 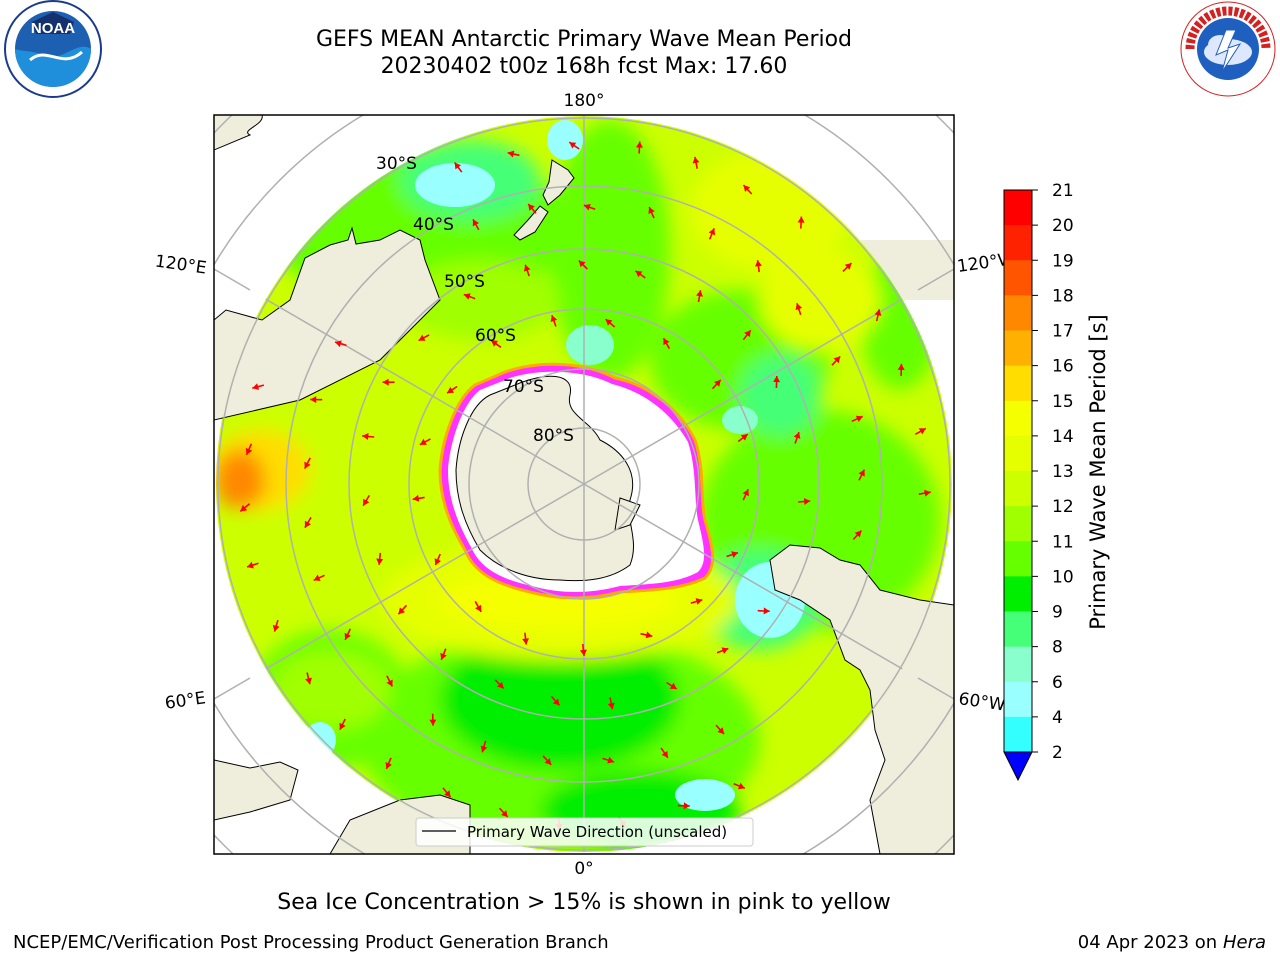 I want to click on colorbar-tick-label: 15, so click(x=1063, y=402).